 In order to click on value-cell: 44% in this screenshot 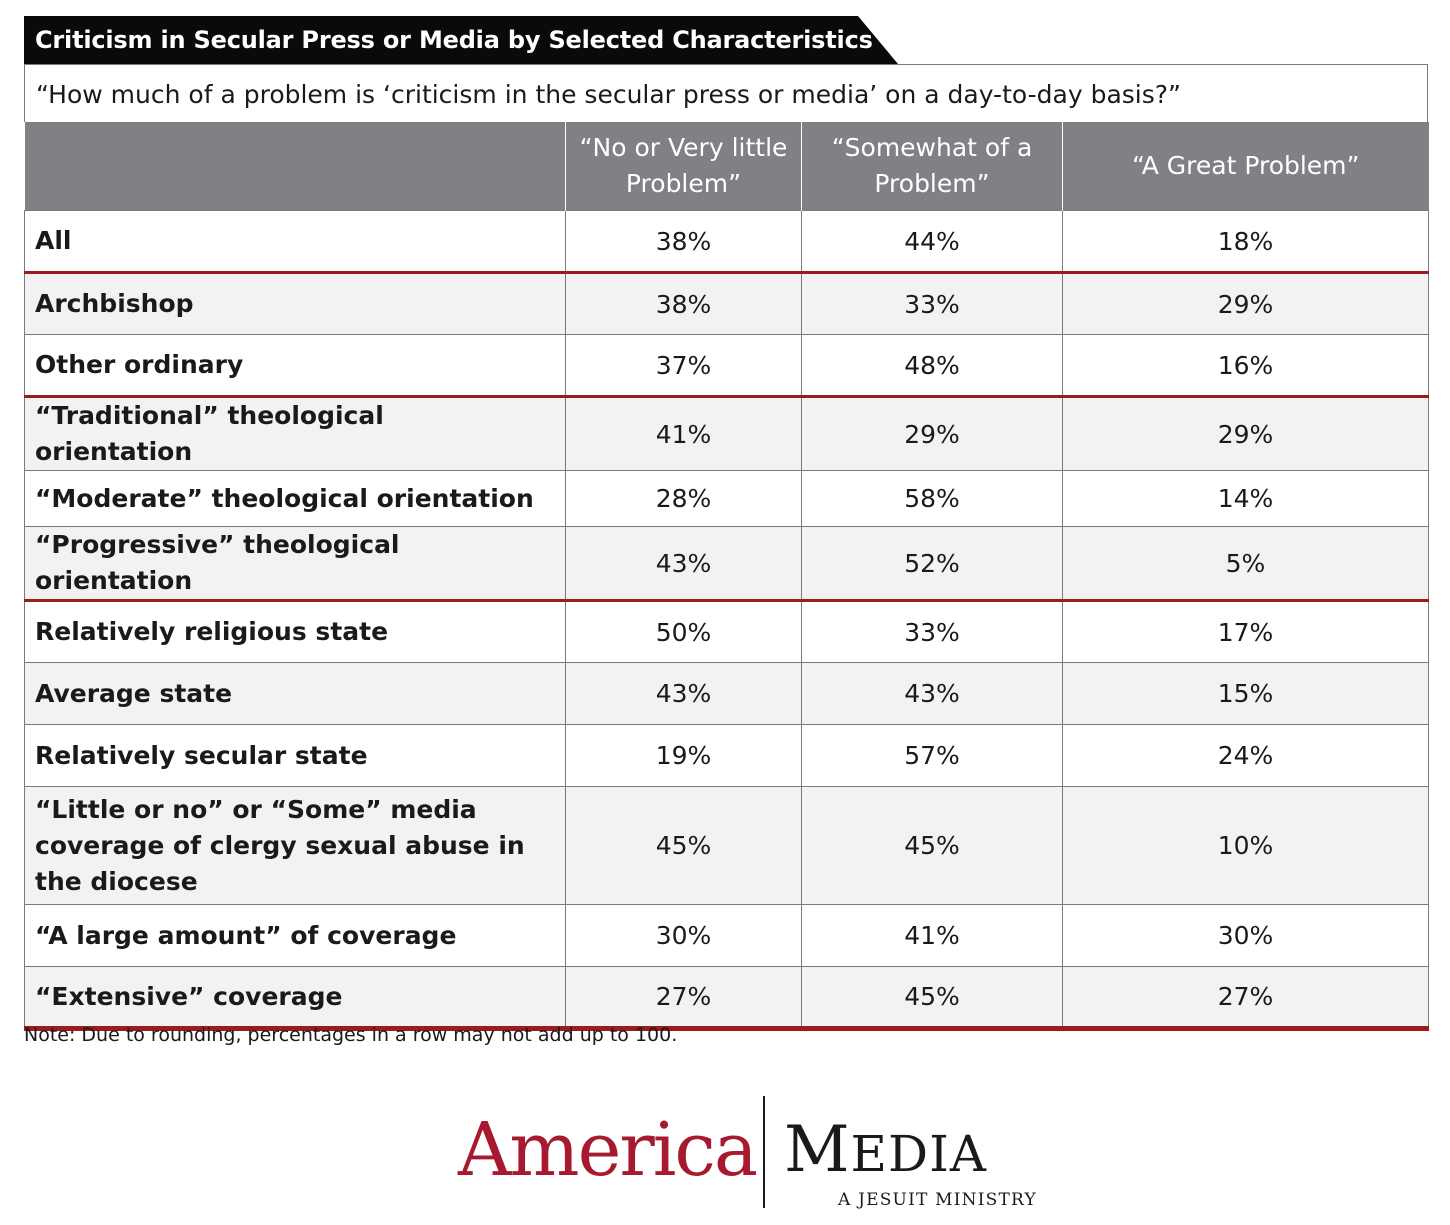, I will do `click(932, 241)`.